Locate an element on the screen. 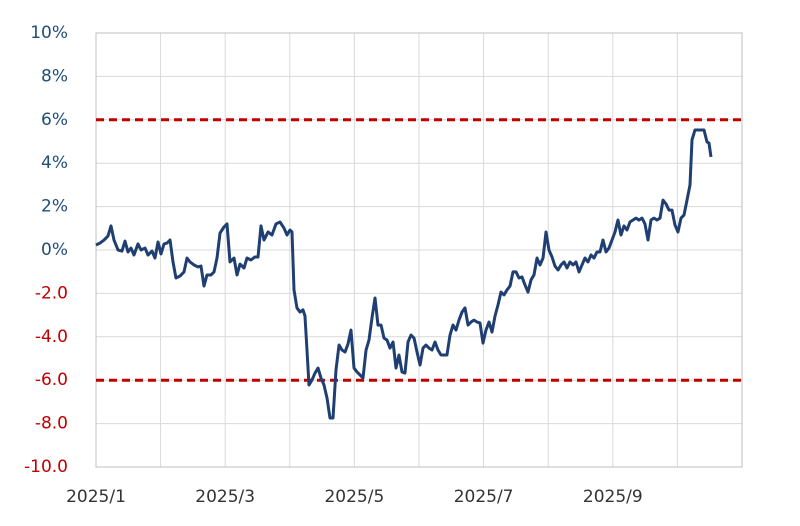 This screenshot has width=800, height=526. y-tick-label: -6.0 is located at coordinates (51, 380).